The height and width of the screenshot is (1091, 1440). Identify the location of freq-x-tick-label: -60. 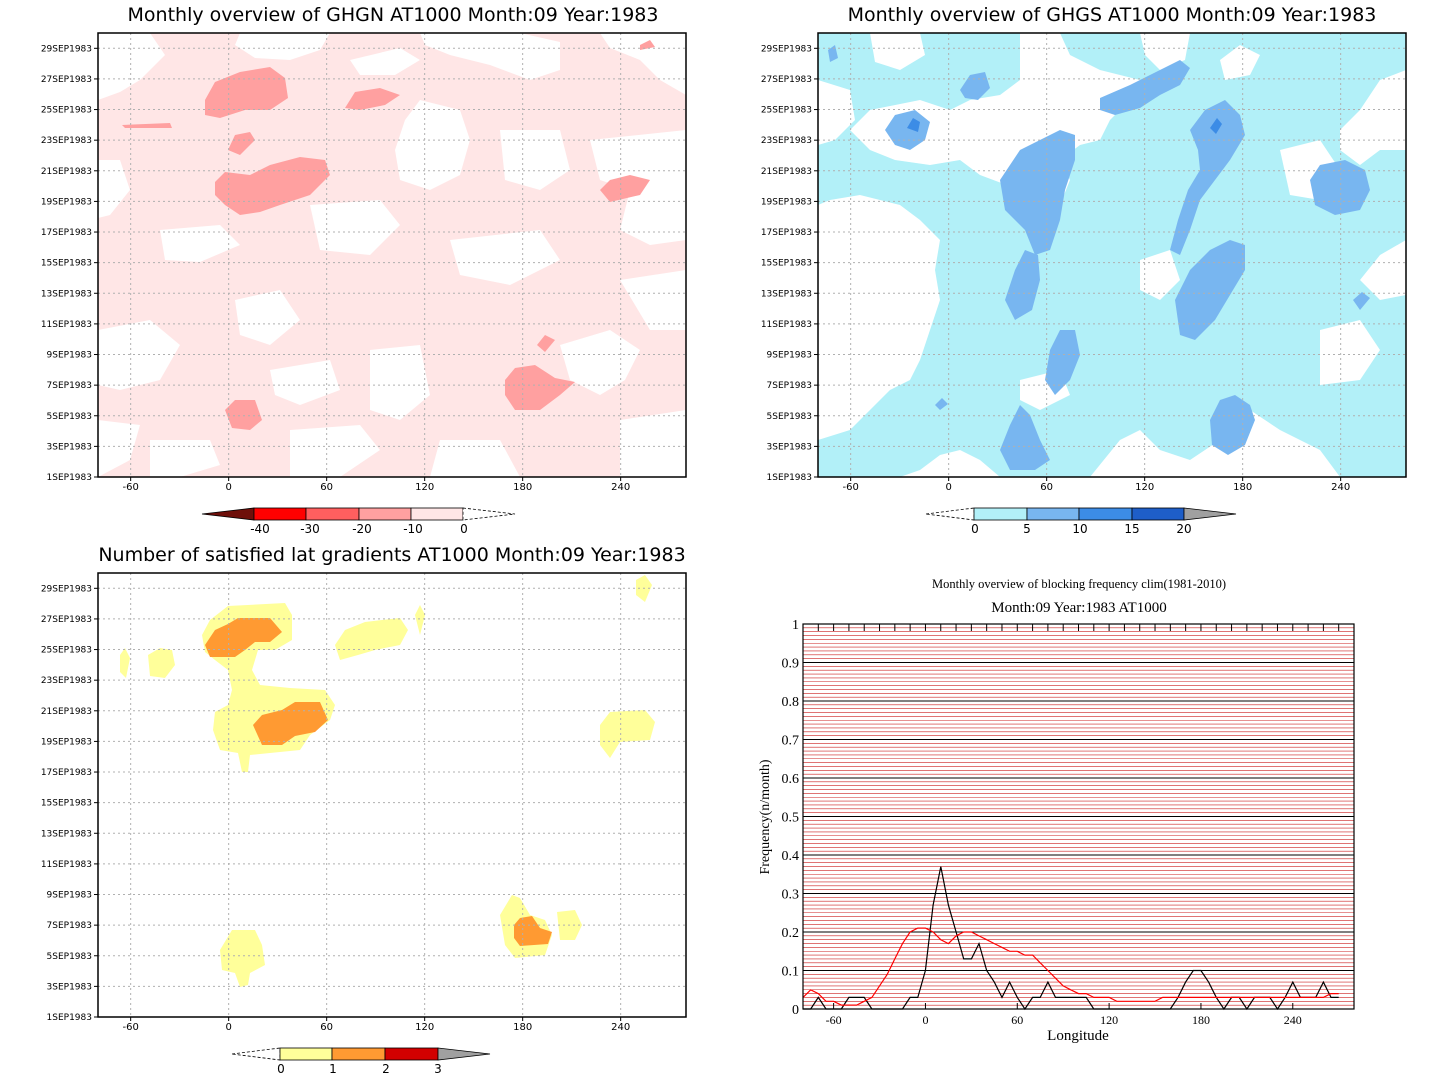
(834, 1020).